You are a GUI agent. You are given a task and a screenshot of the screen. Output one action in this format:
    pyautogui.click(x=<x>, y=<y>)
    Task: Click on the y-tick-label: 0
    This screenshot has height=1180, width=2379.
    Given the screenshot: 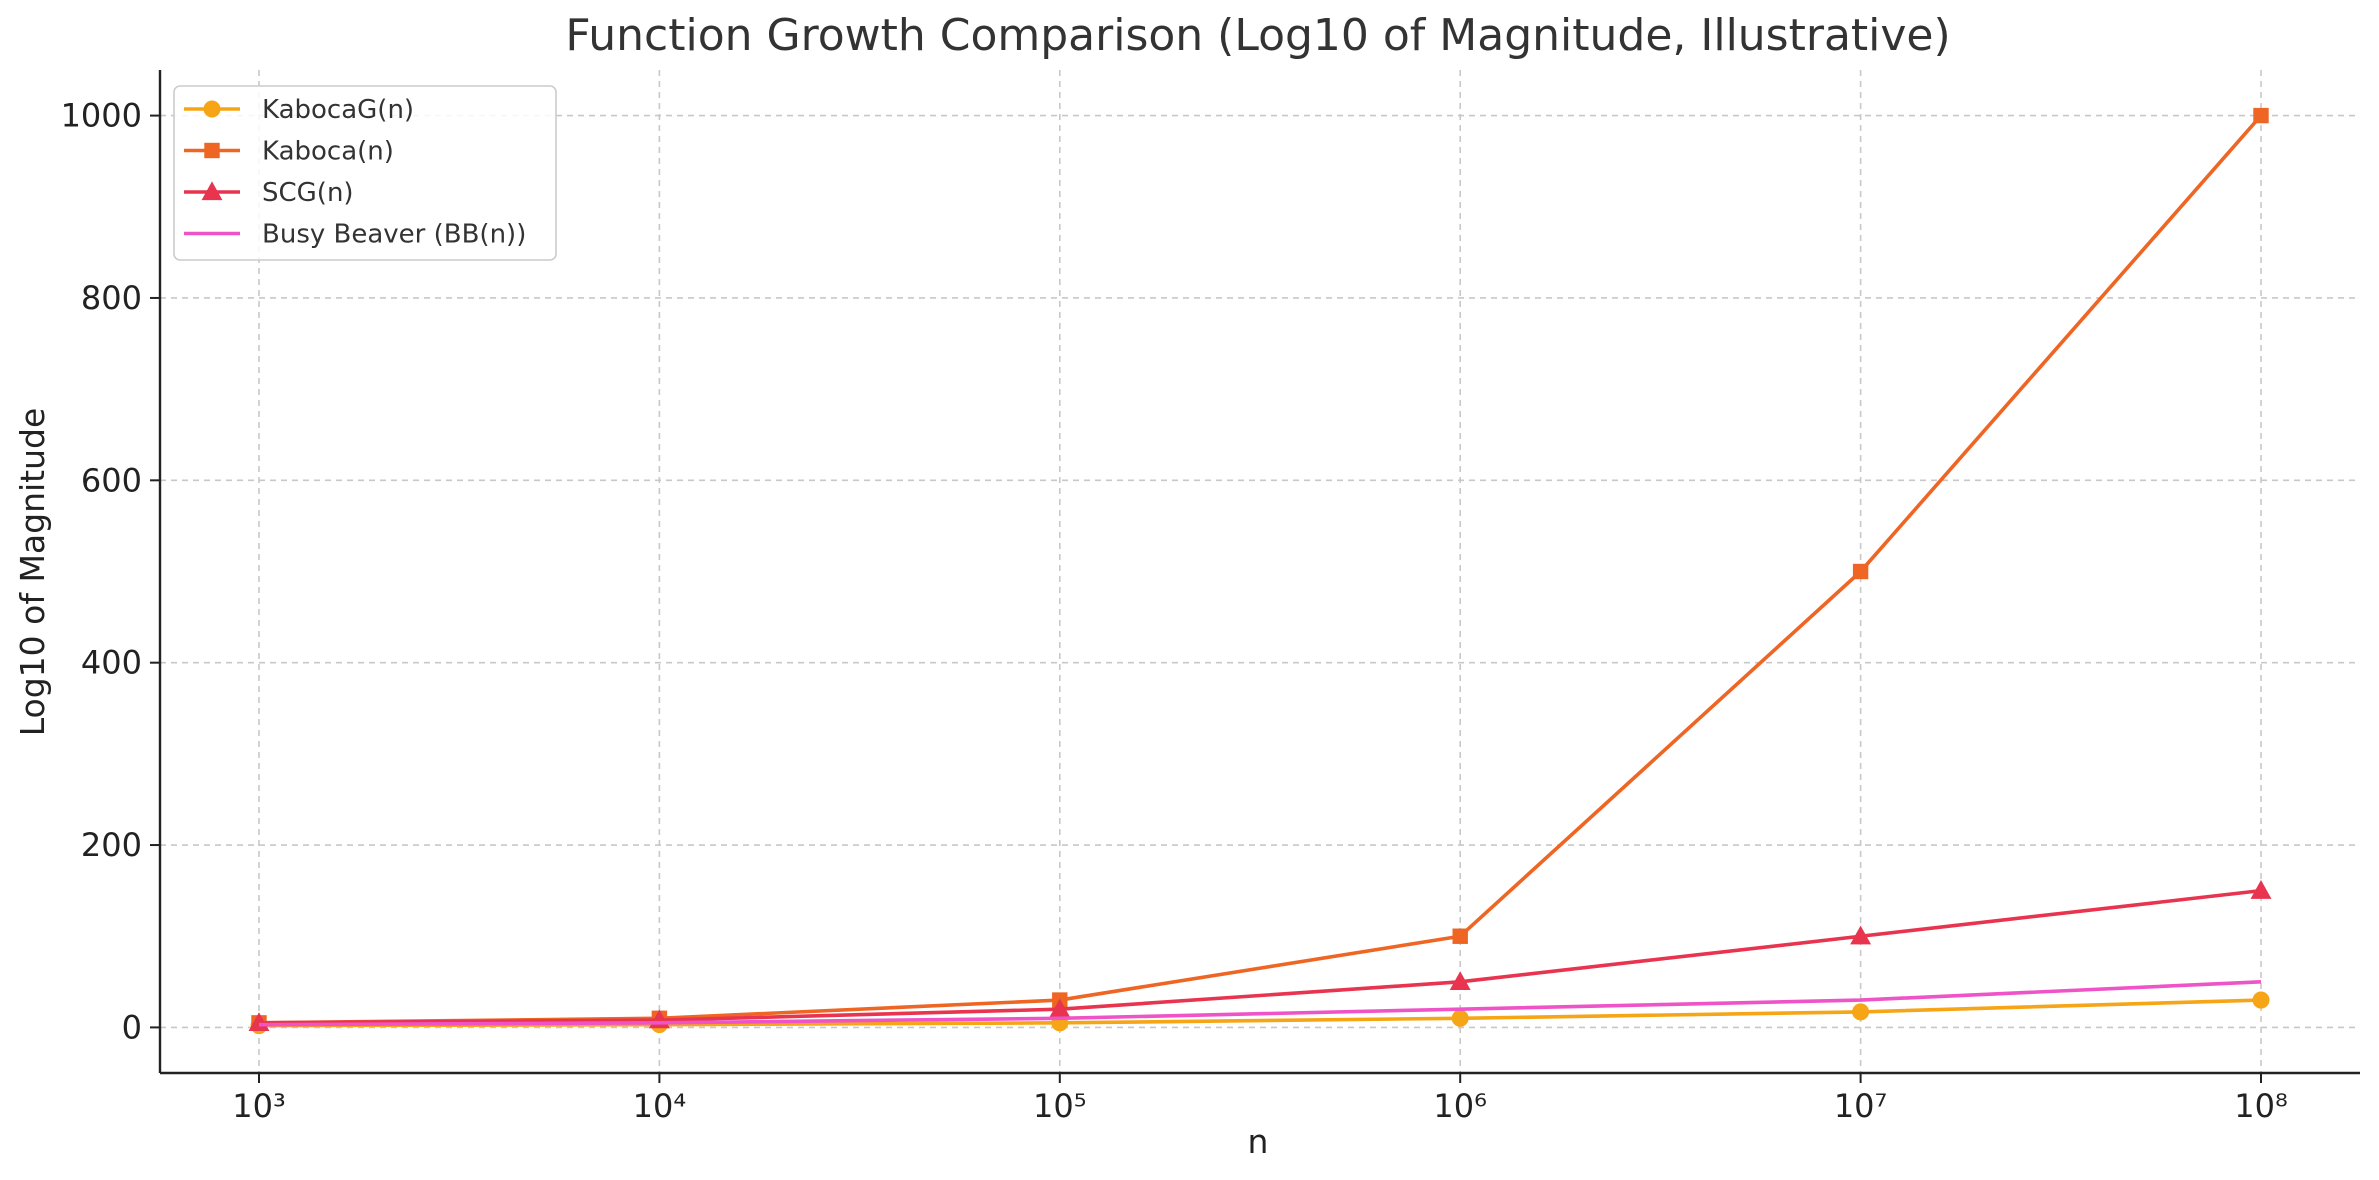 What is the action you would take?
    pyautogui.click(x=132, y=1027)
    